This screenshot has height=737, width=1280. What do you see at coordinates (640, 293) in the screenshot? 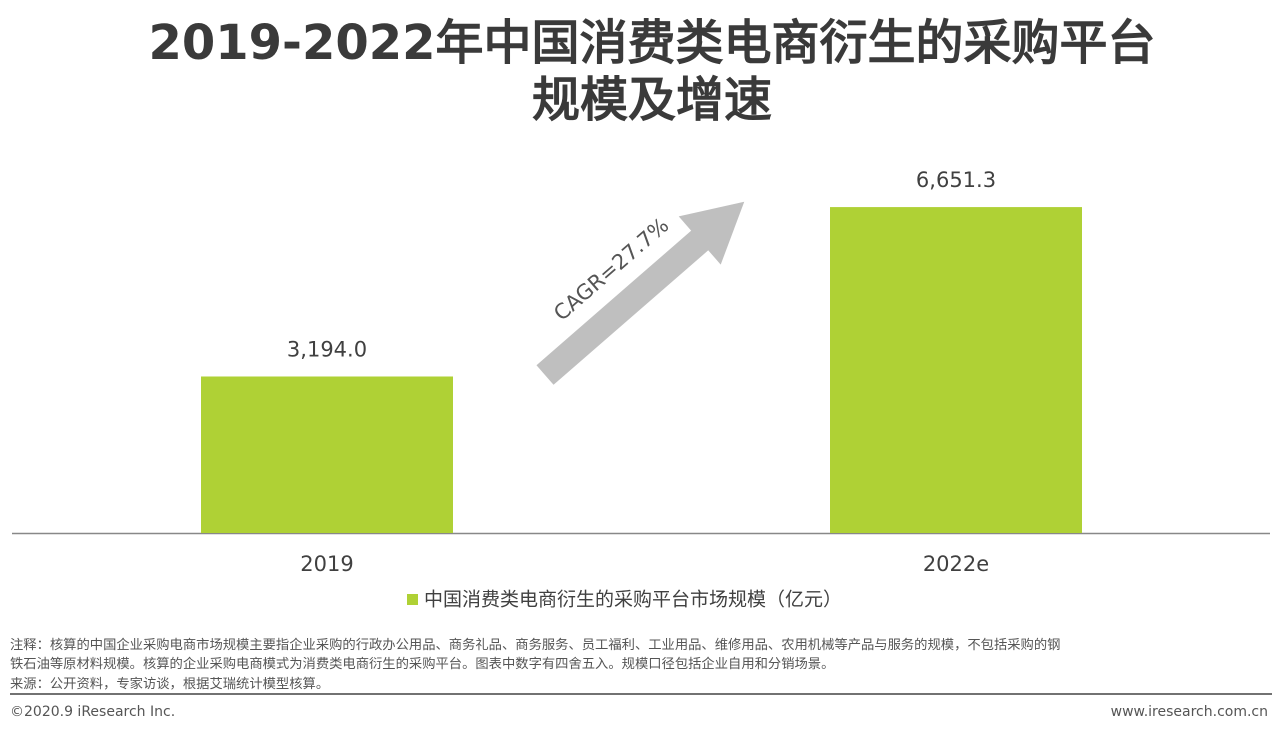
I see `cagr-arrow` at bounding box center [640, 293].